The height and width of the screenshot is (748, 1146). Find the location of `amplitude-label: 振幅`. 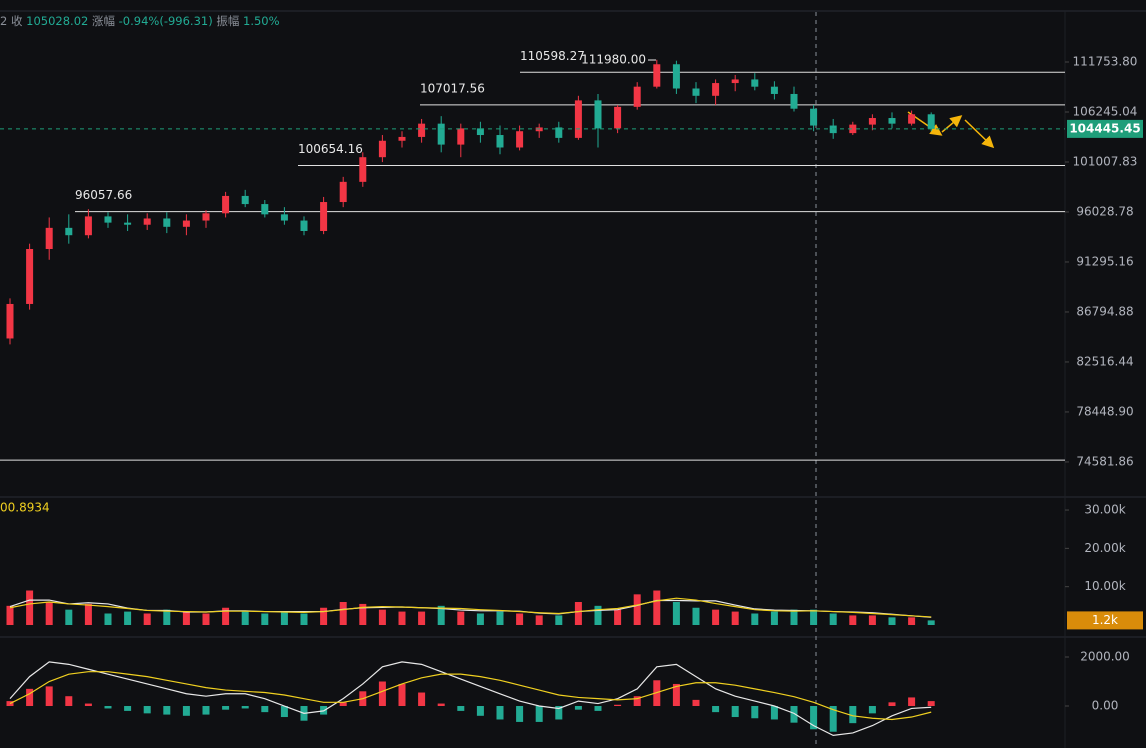

amplitude-label: 振幅 is located at coordinates (228, 21).